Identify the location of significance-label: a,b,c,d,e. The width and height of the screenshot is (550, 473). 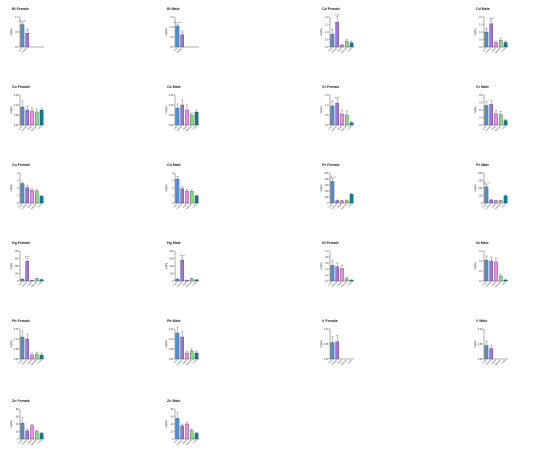
(178, 23).